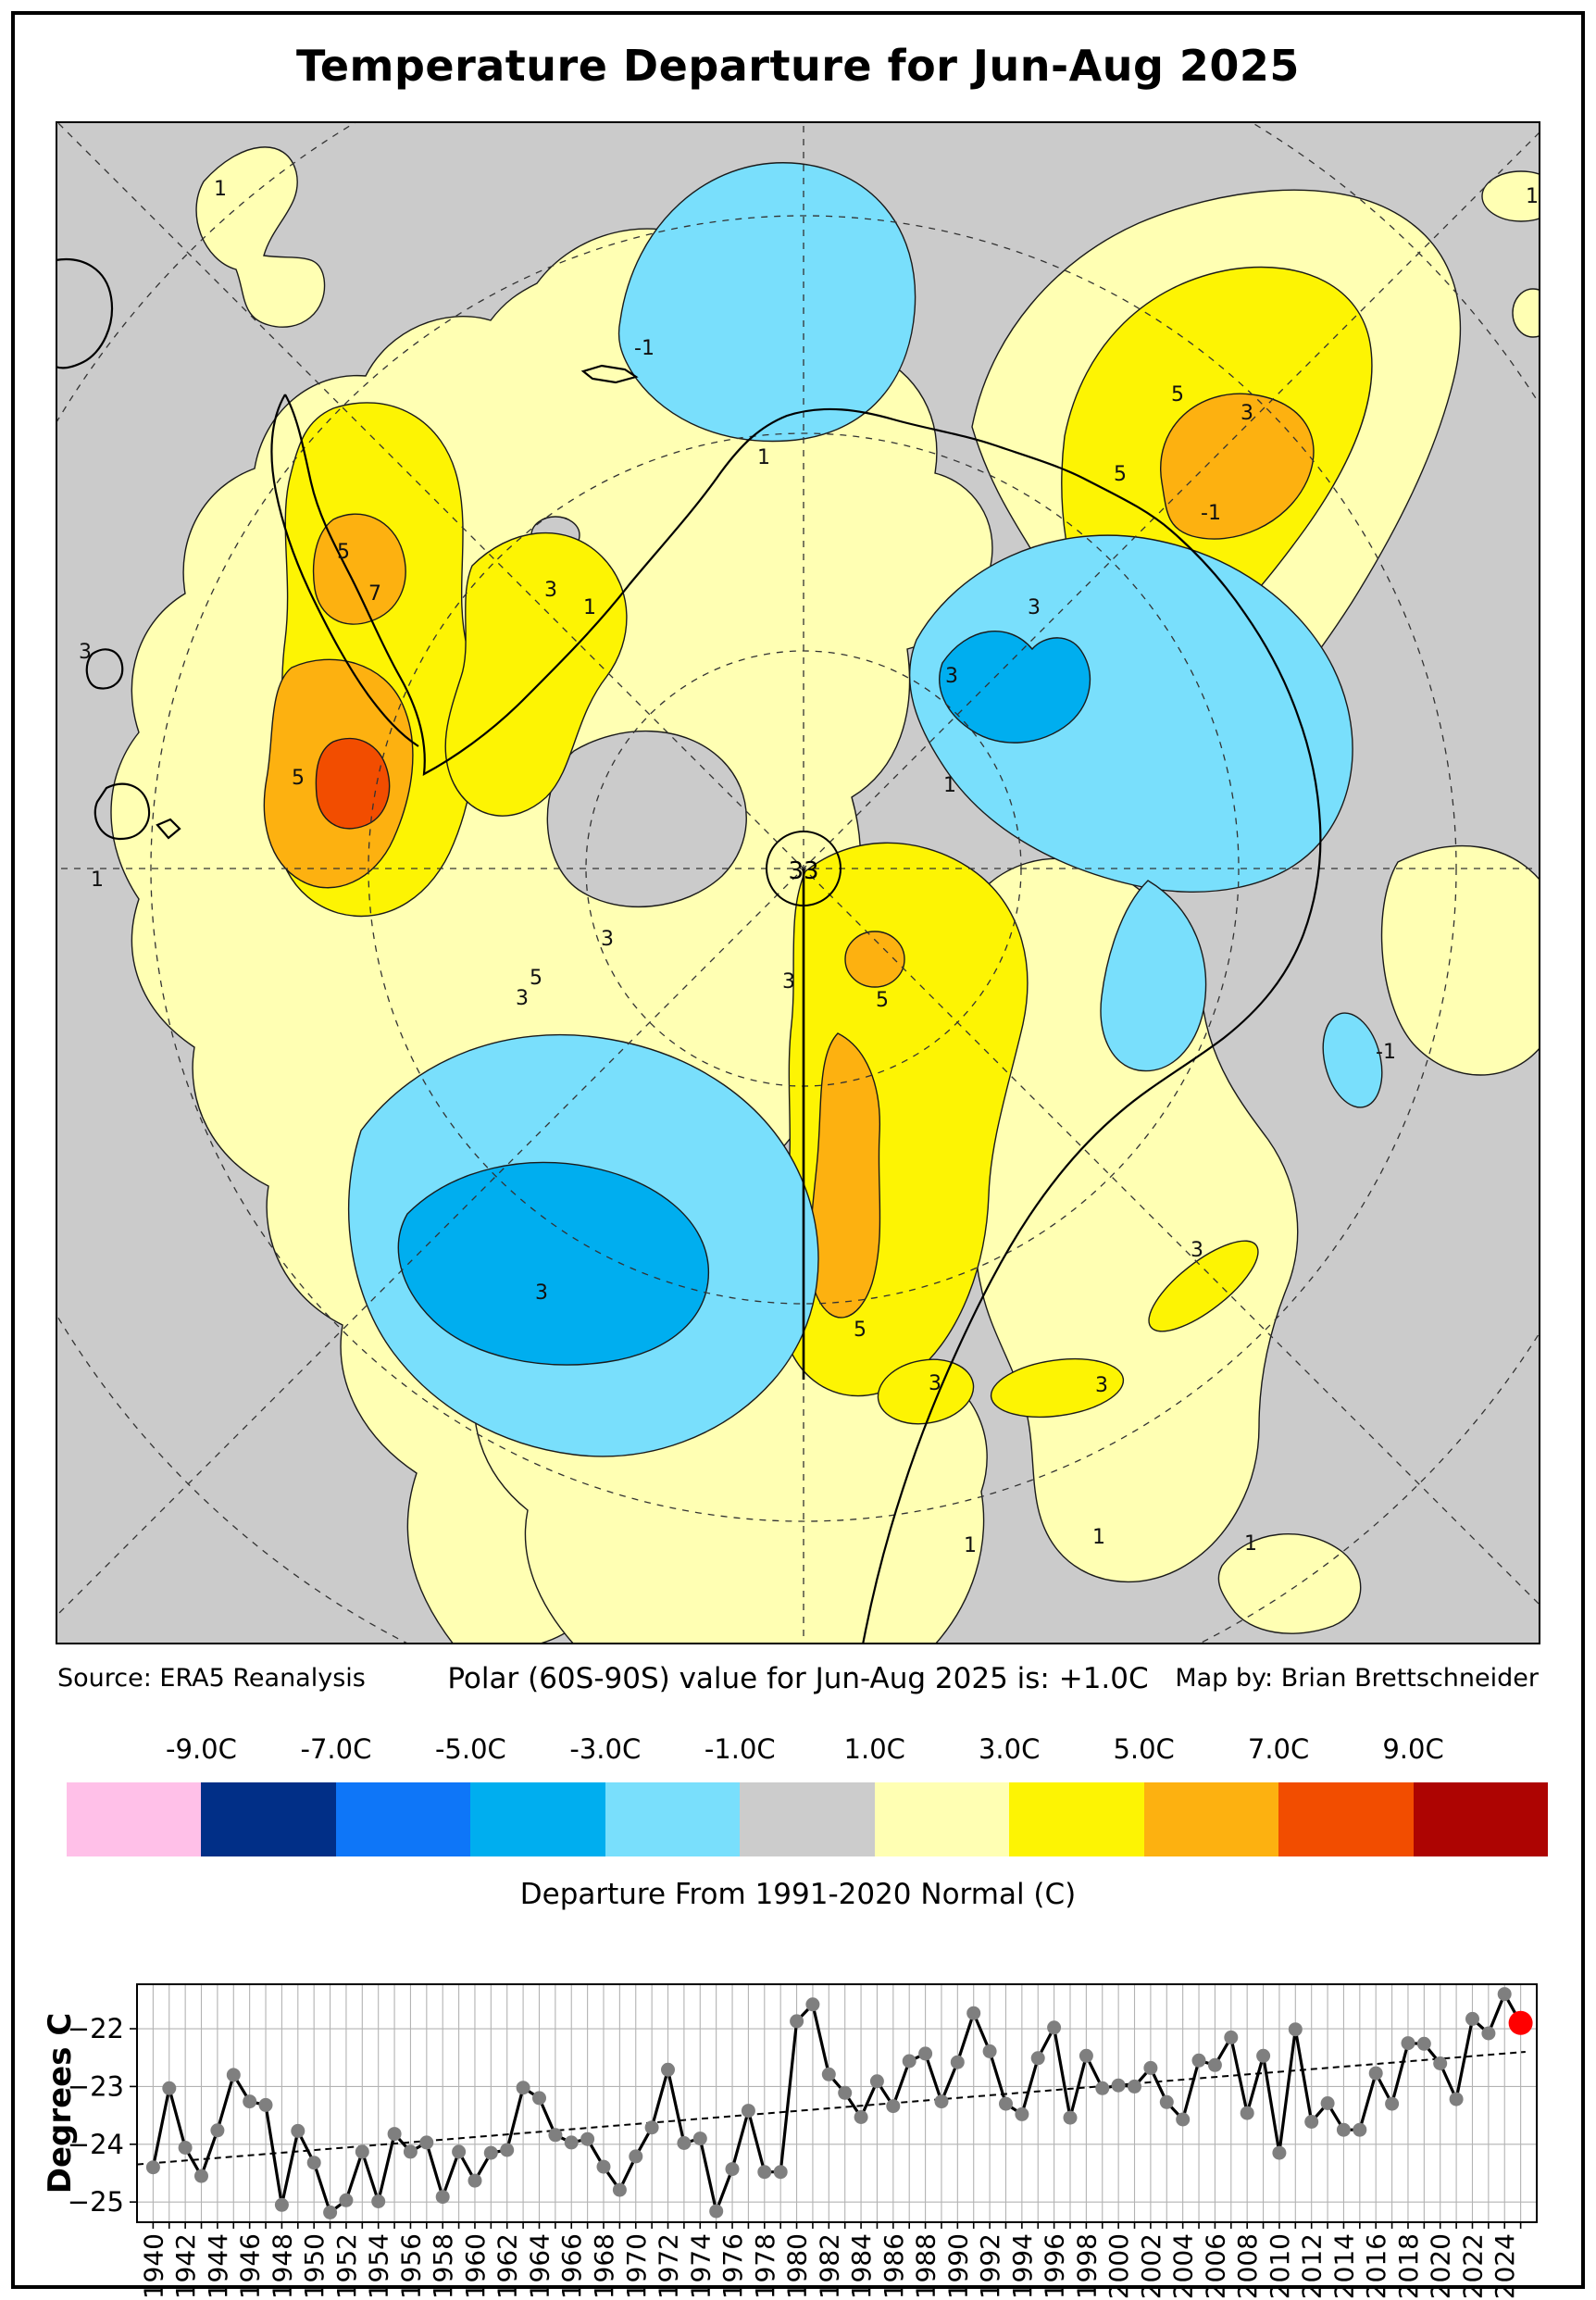 The height and width of the screenshot is (2300, 1596). What do you see at coordinates (926, 1392) in the screenshot?
I see `region-plus3-blob-a` at bounding box center [926, 1392].